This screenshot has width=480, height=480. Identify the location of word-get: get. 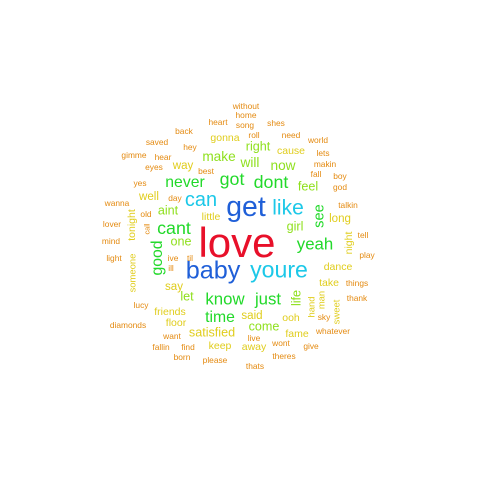
(246, 206).